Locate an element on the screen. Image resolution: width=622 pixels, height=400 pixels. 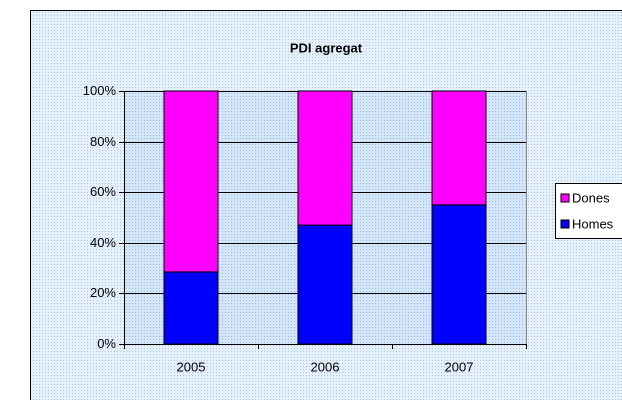
y-tick-label: 0% is located at coordinates (106, 343).